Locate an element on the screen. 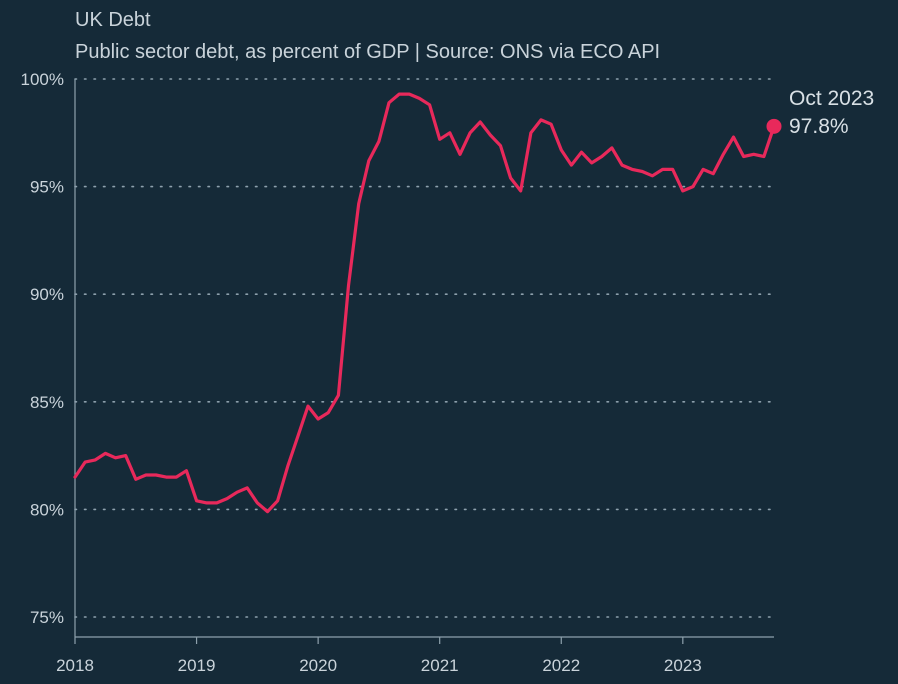  chart-title: UK Debt is located at coordinates (113, 20).